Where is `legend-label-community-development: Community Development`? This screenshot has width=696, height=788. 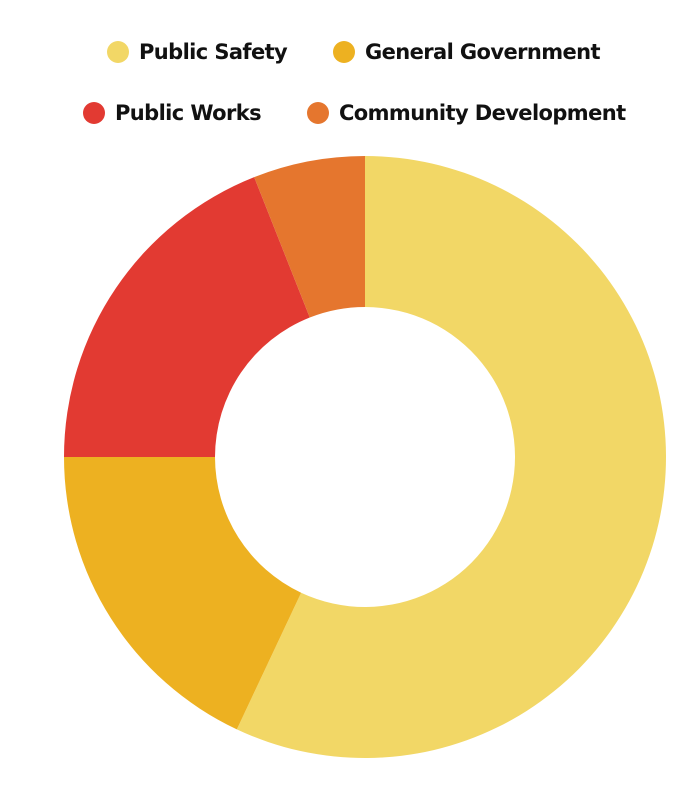
legend-label-community-development: Community Development is located at coordinates (482, 113).